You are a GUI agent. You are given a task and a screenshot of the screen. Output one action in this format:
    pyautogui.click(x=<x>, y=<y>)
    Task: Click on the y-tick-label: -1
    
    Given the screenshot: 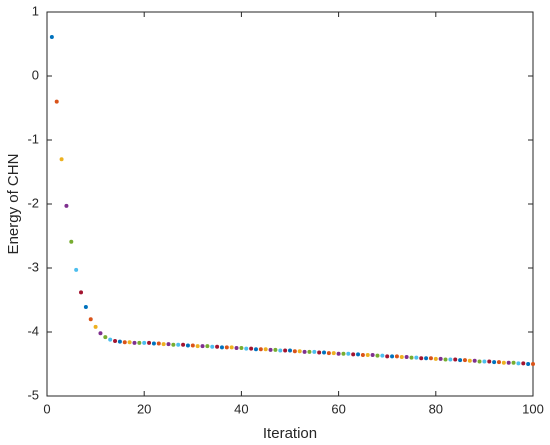 What is the action you would take?
    pyautogui.click(x=33, y=138)
    